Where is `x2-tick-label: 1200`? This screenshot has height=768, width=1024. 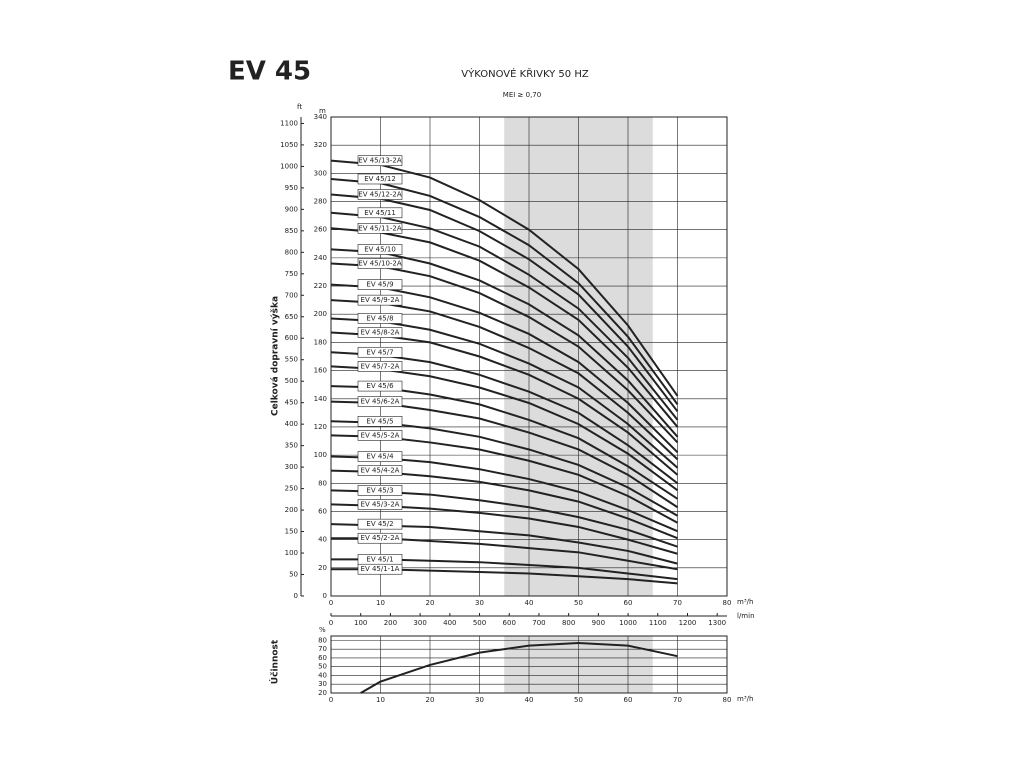 x2-tick-label: 1200 is located at coordinates (688, 623).